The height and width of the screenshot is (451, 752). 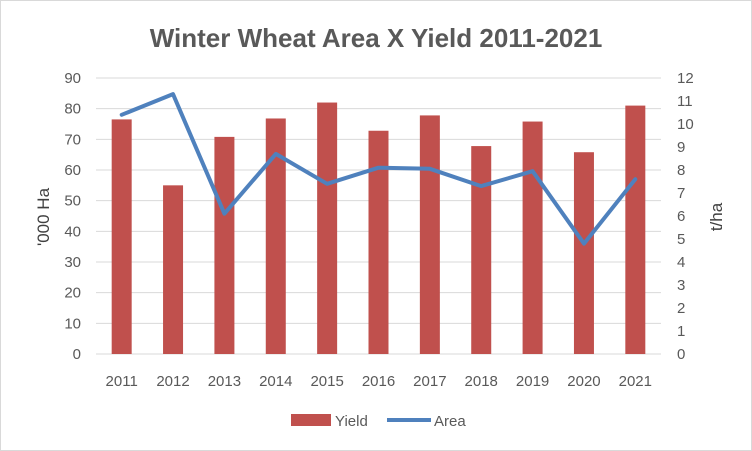 What do you see at coordinates (77, 354) in the screenshot?
I see `left-tick-label: 0` at bounding box center [77, 354].